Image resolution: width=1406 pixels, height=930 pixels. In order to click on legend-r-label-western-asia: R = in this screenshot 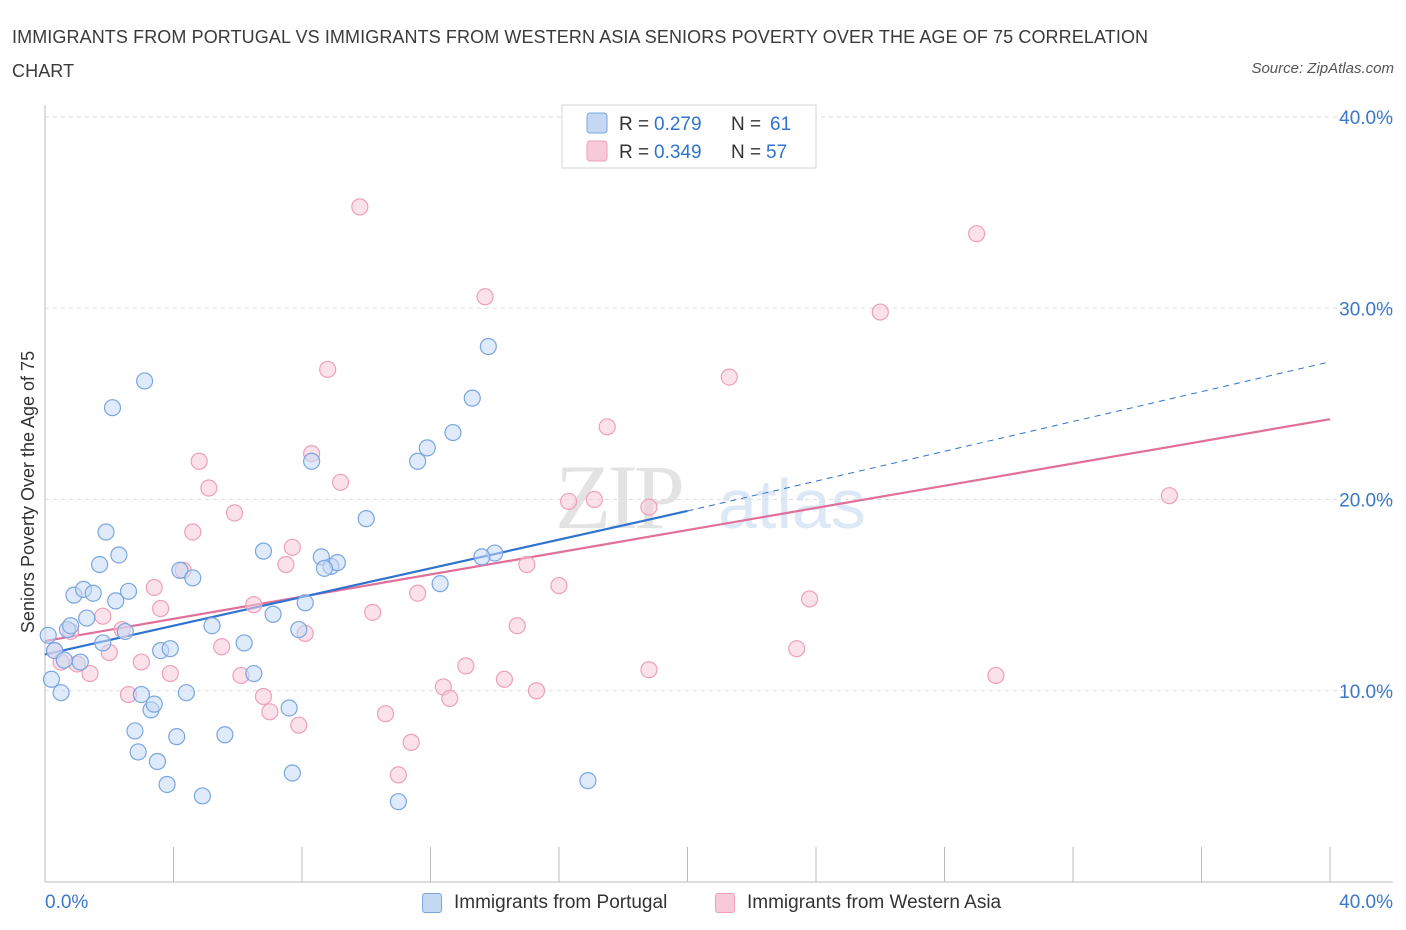, I will do `click(634, 152)`.